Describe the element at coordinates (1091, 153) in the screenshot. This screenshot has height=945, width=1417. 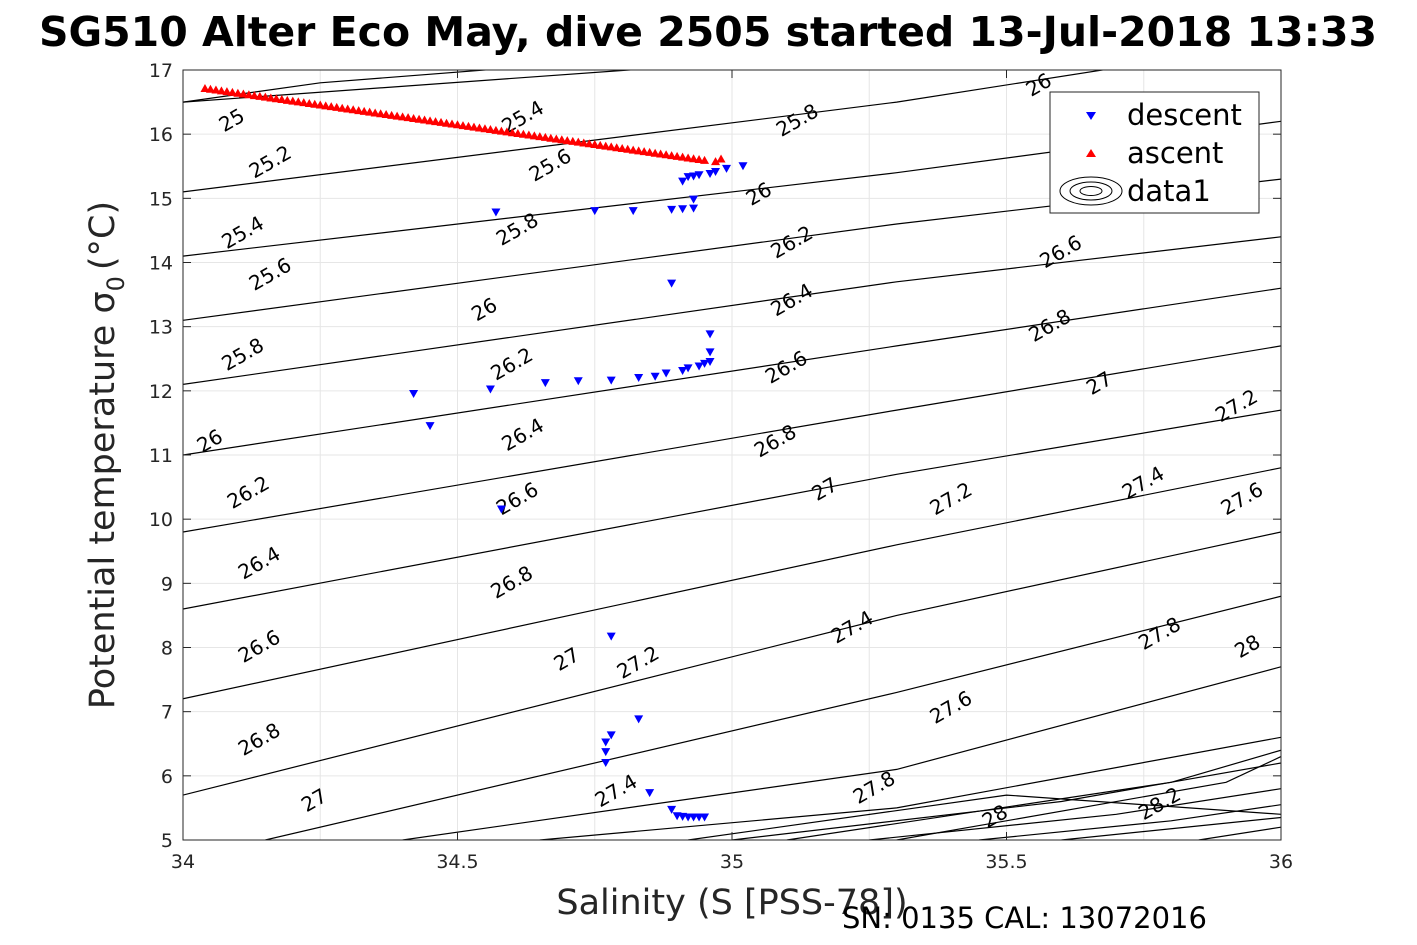
I see `legend-ascent-marker` at that location.